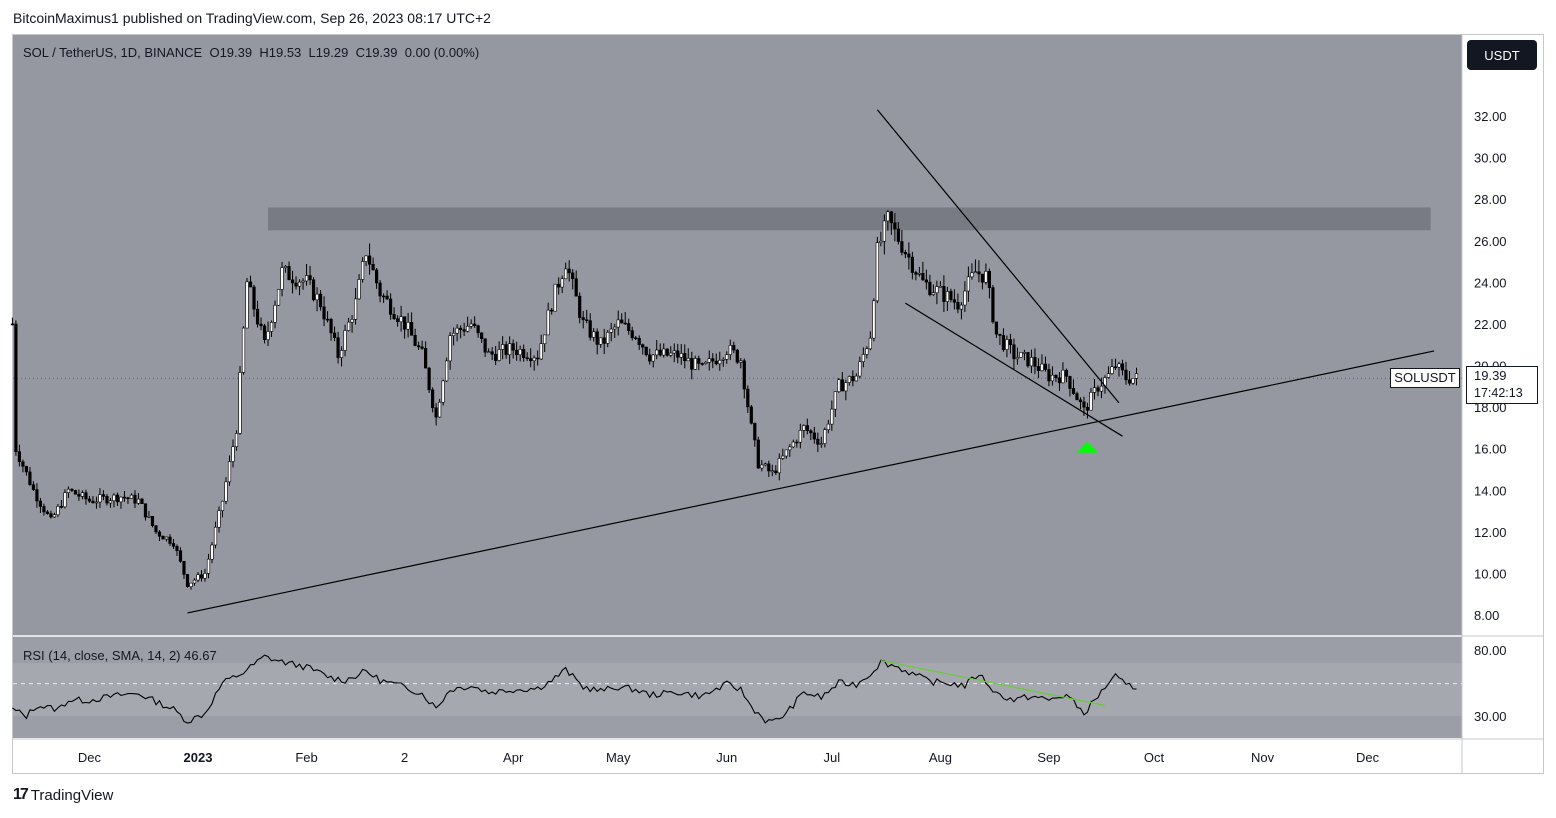  Describe the element at coordinates (1502, 55) in the screenshot. I see `currency-button: USDT` at that location.